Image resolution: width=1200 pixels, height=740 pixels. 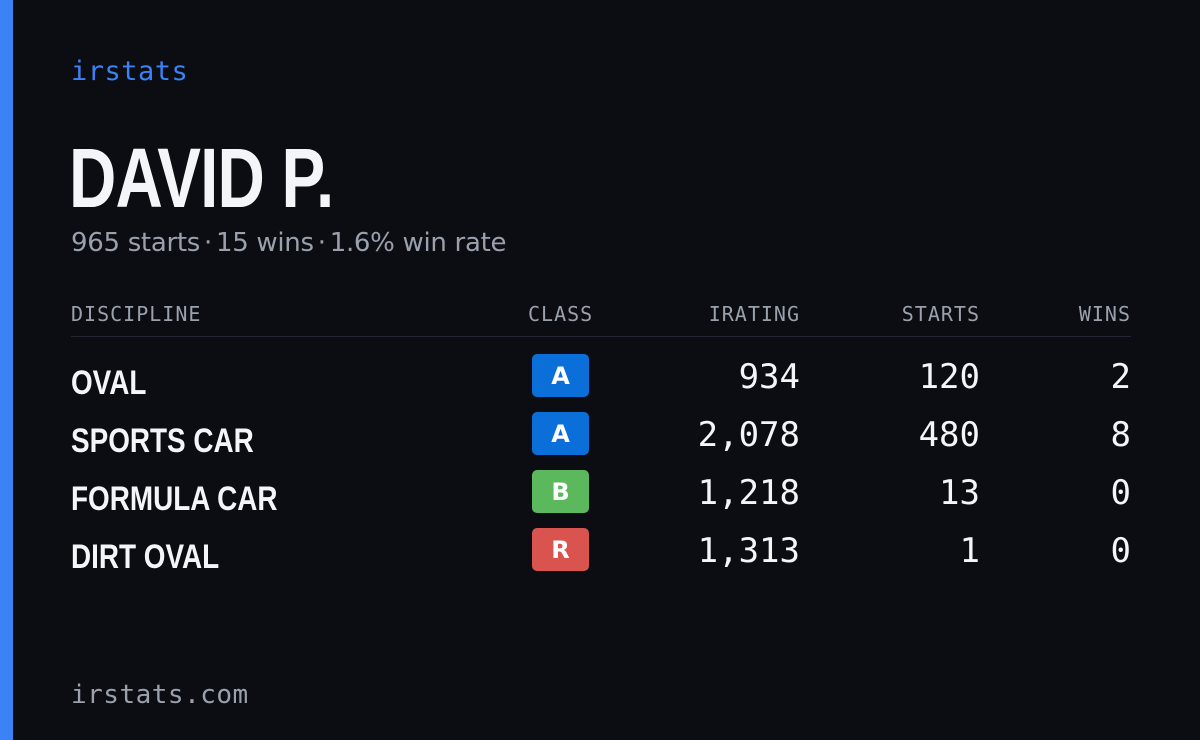 What do you see at coordinates (769, 377) in the screenshot?
I see `row-irating: 934` at bounding box center [769, 377].